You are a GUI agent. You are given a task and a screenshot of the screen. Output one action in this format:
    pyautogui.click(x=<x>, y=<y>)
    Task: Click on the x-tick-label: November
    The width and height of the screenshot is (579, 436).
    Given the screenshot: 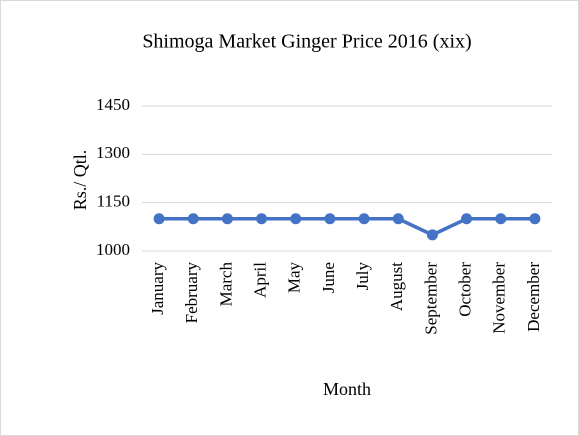 What is the action you would take?
    pyautogui.click(x=499, y=298)
    